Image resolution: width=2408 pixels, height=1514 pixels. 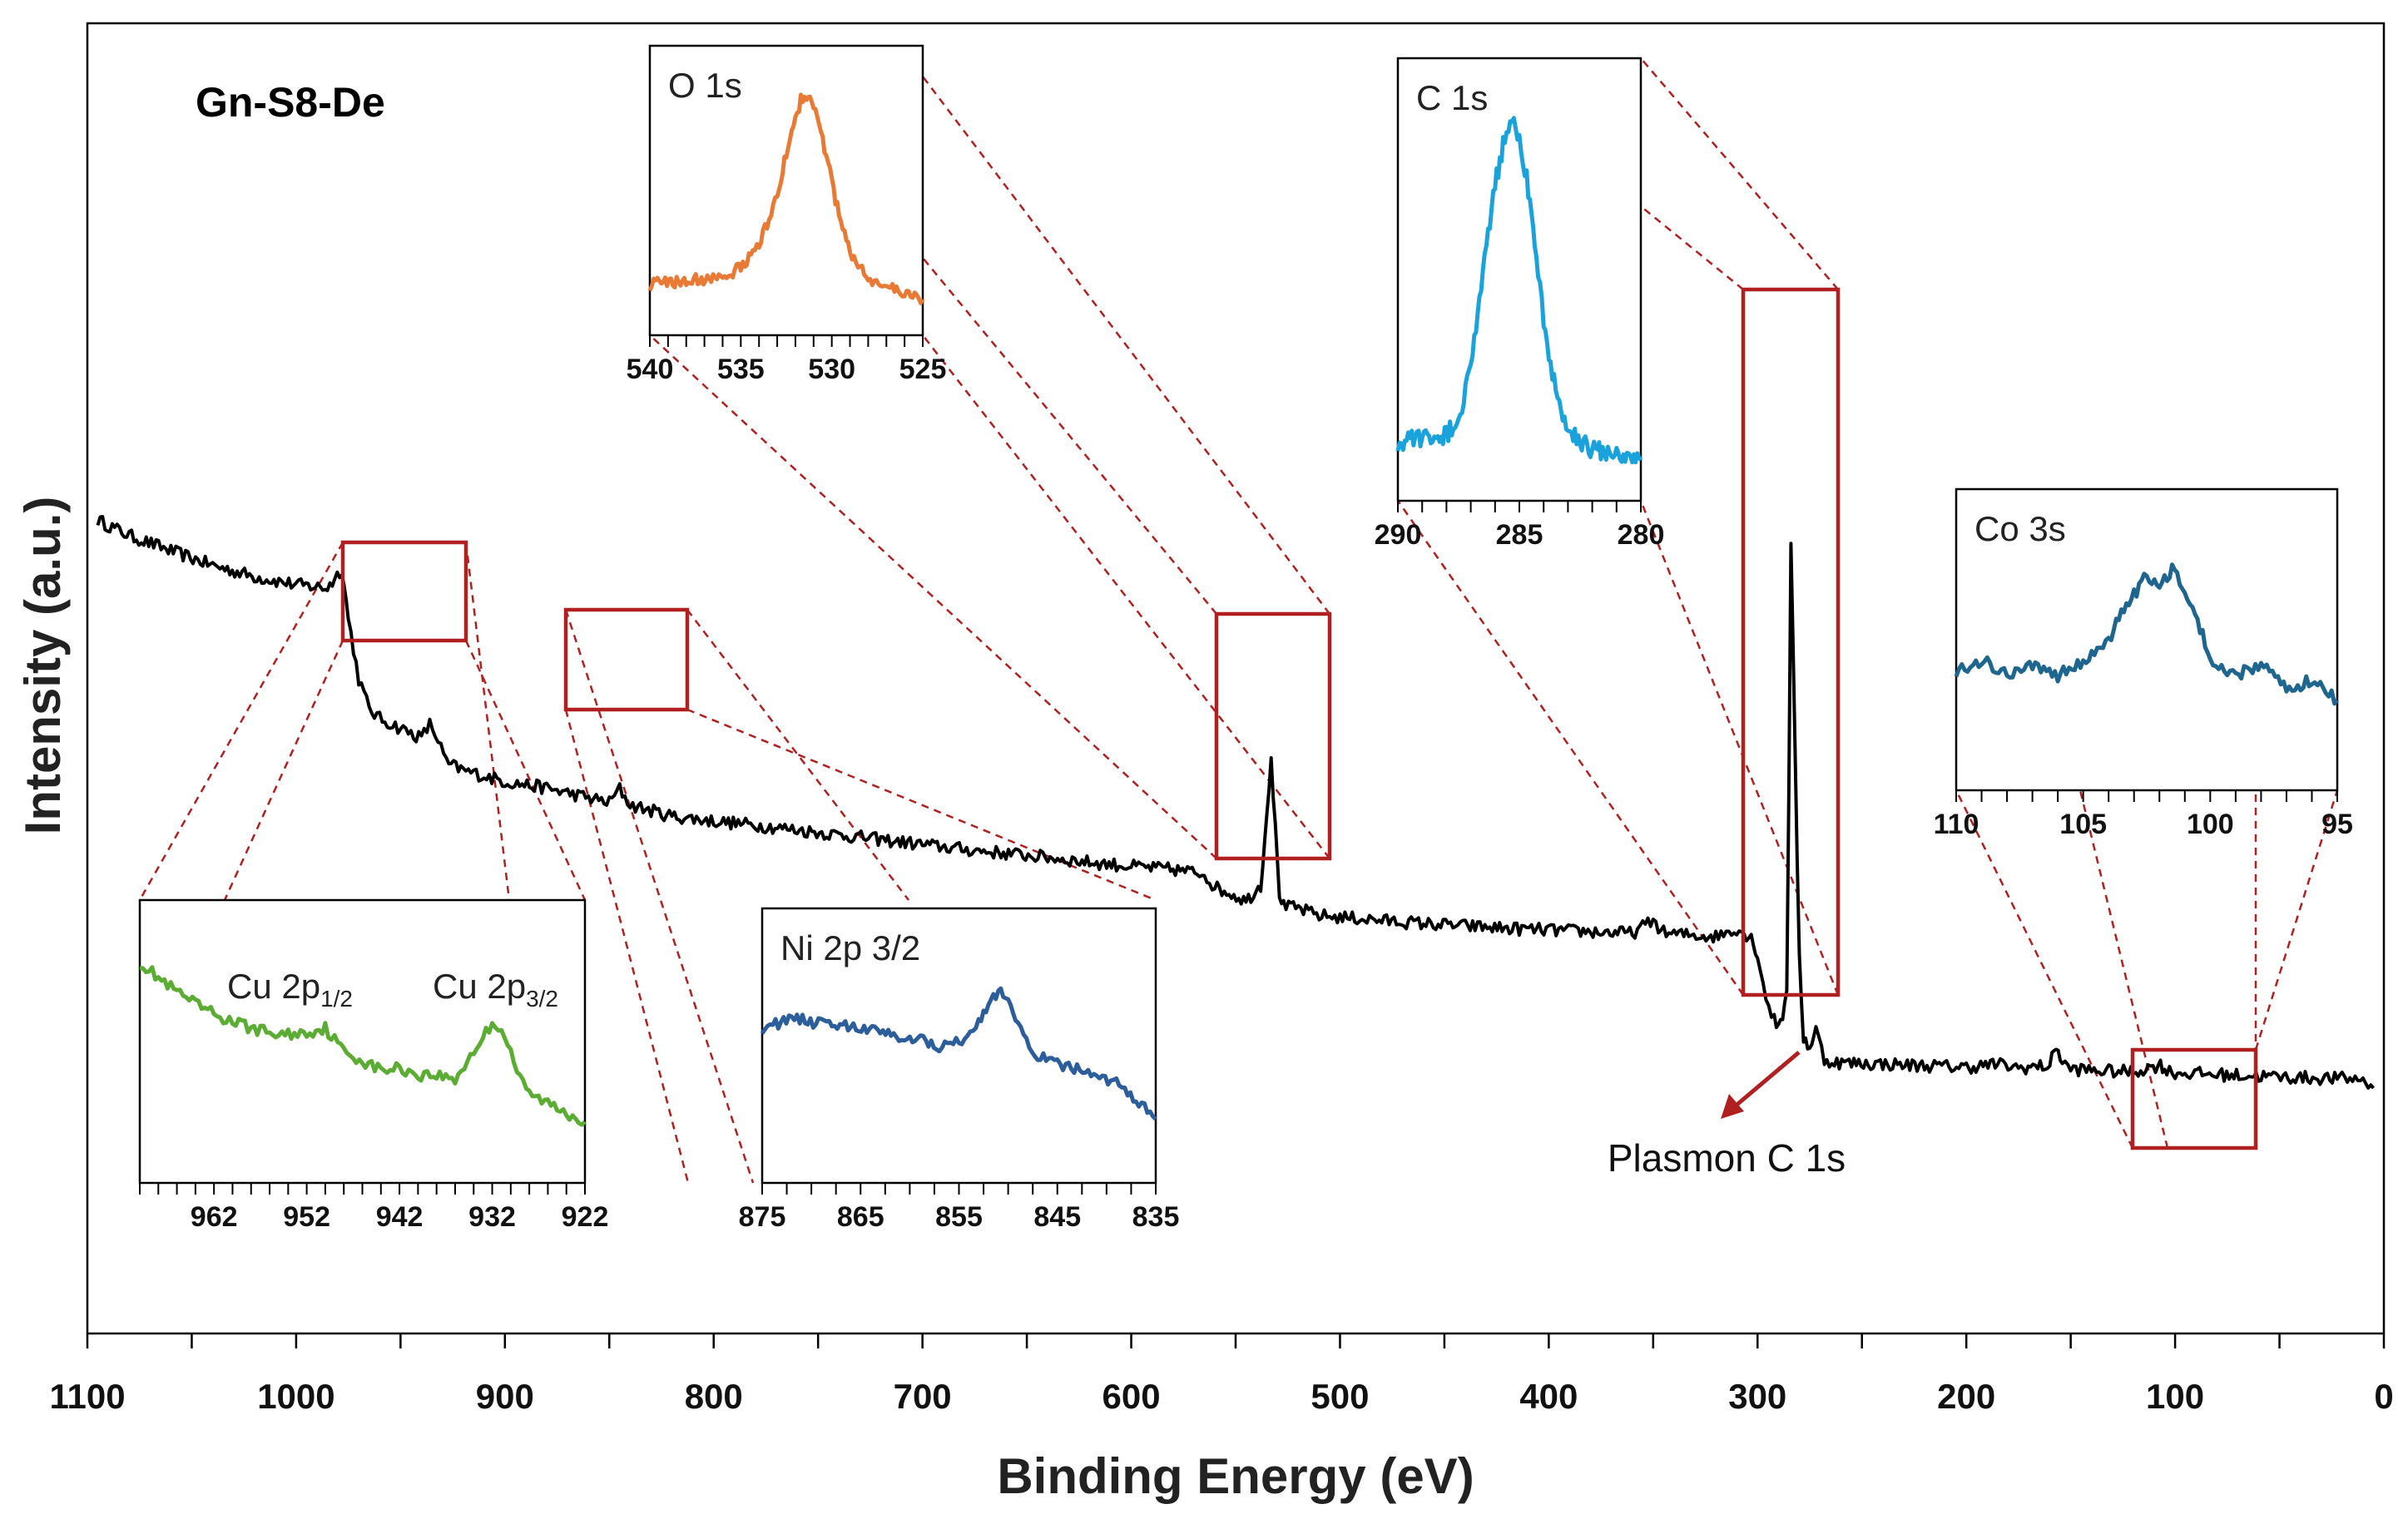 What do you see at coordinates (2337, 825) in the screenshot?
I see `inset-tick-label: 95` at bounding box center [2337, 825].